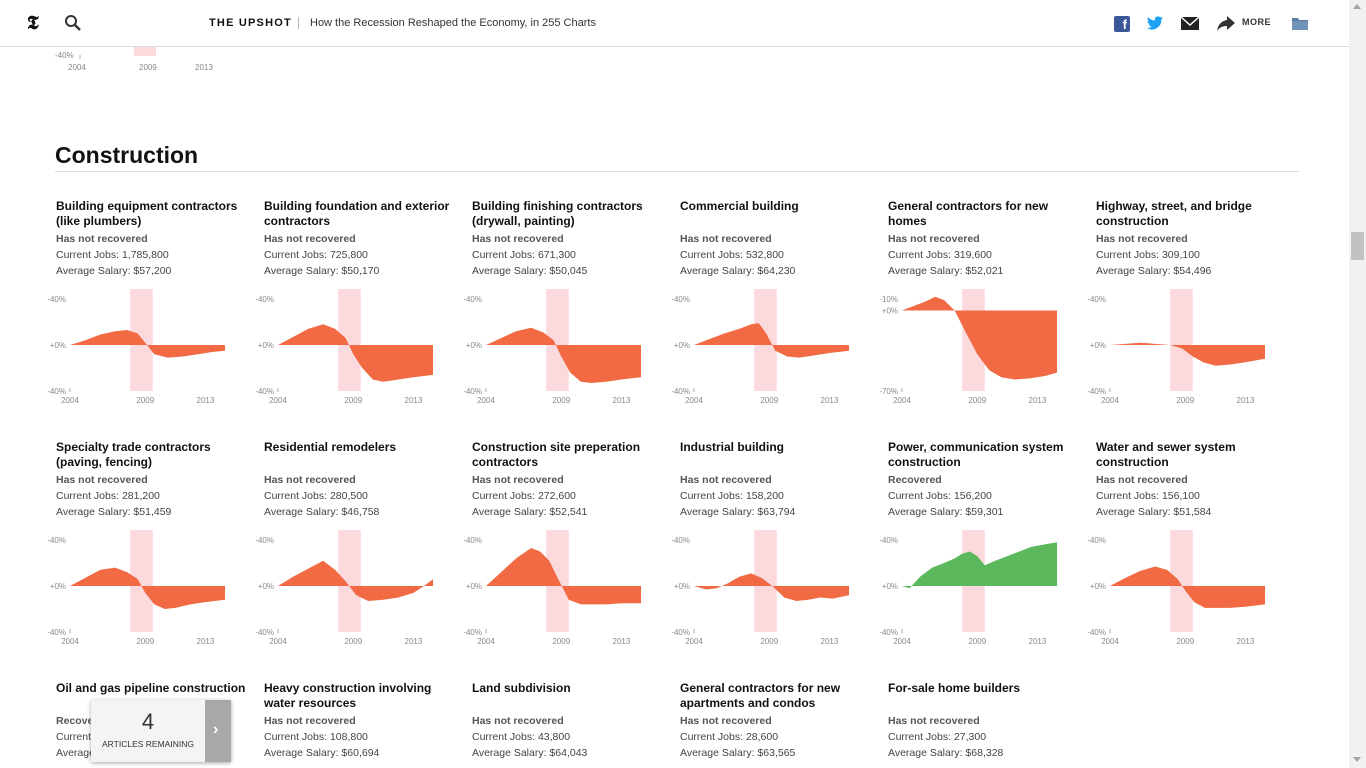  I want to click on articles-remaining-panel: 4 ARTICLES REMAINING, so click(148, 731).